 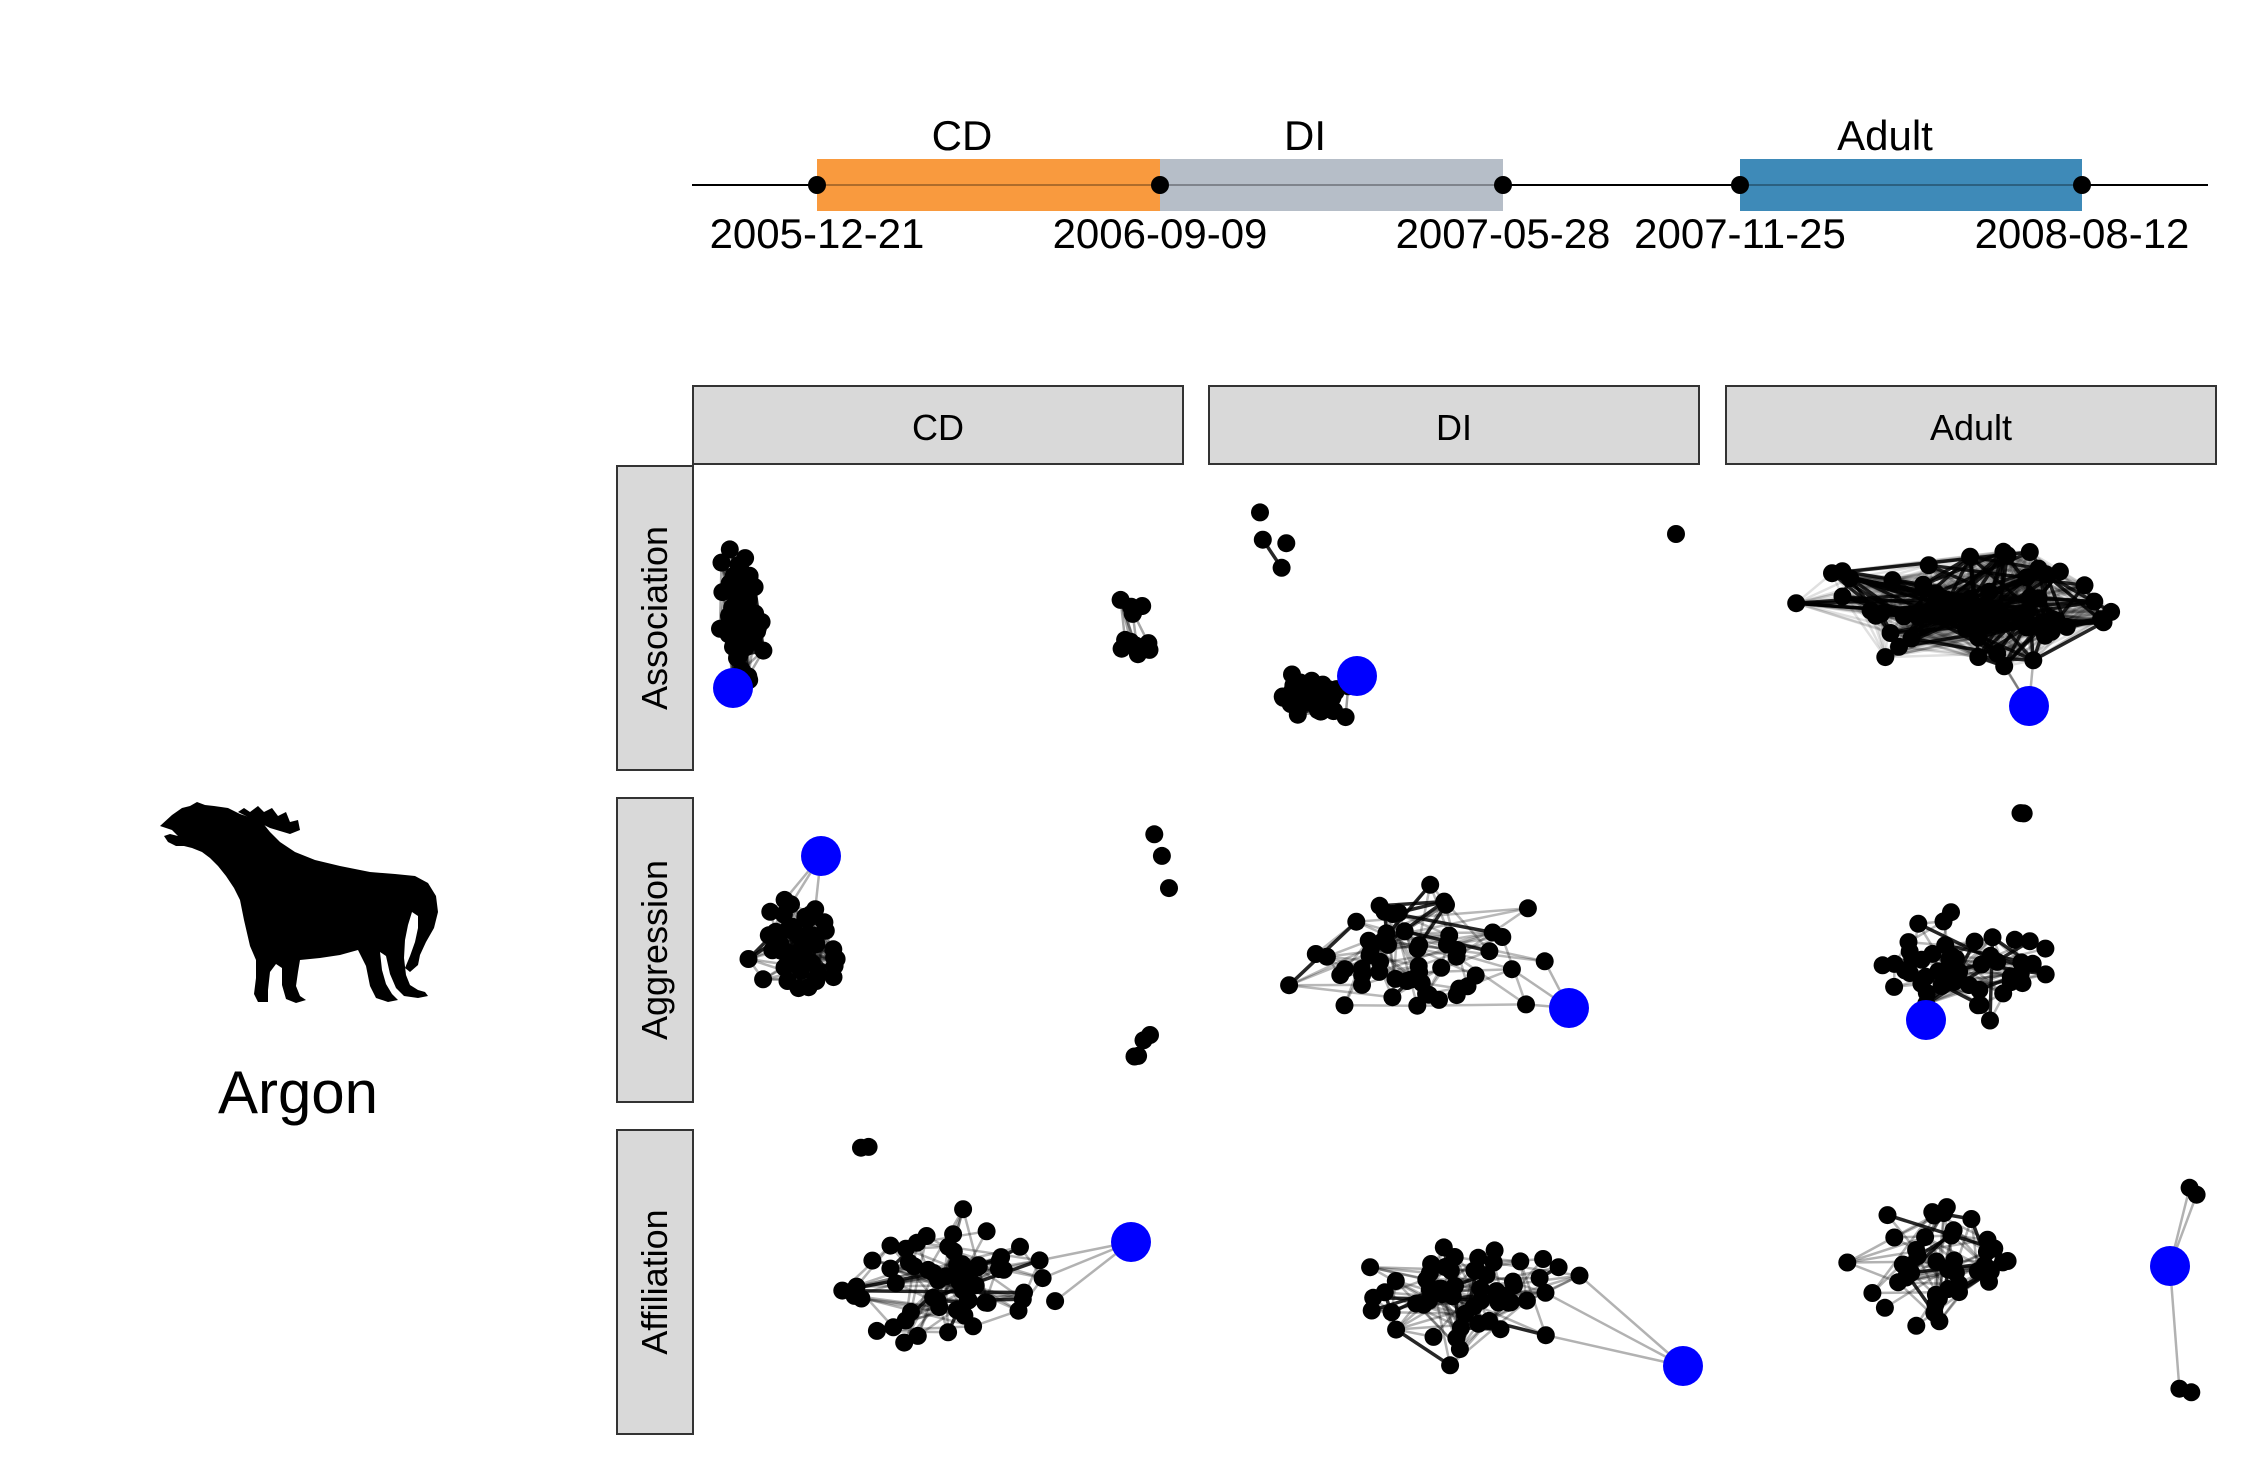 What do you see at coordinates (1954, 634) in the screenshot?
I see `network-panel-association-adult` at bounding box center [1954, 634].